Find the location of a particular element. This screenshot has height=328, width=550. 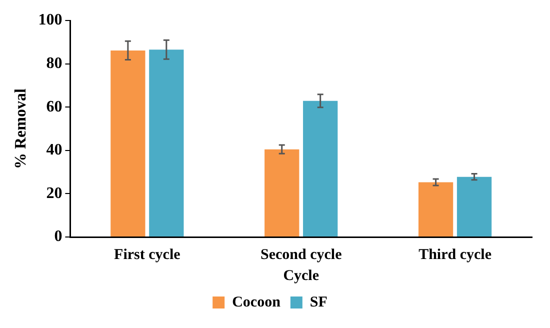

y-tick-label: 40 is located at coordinates (54, 150).